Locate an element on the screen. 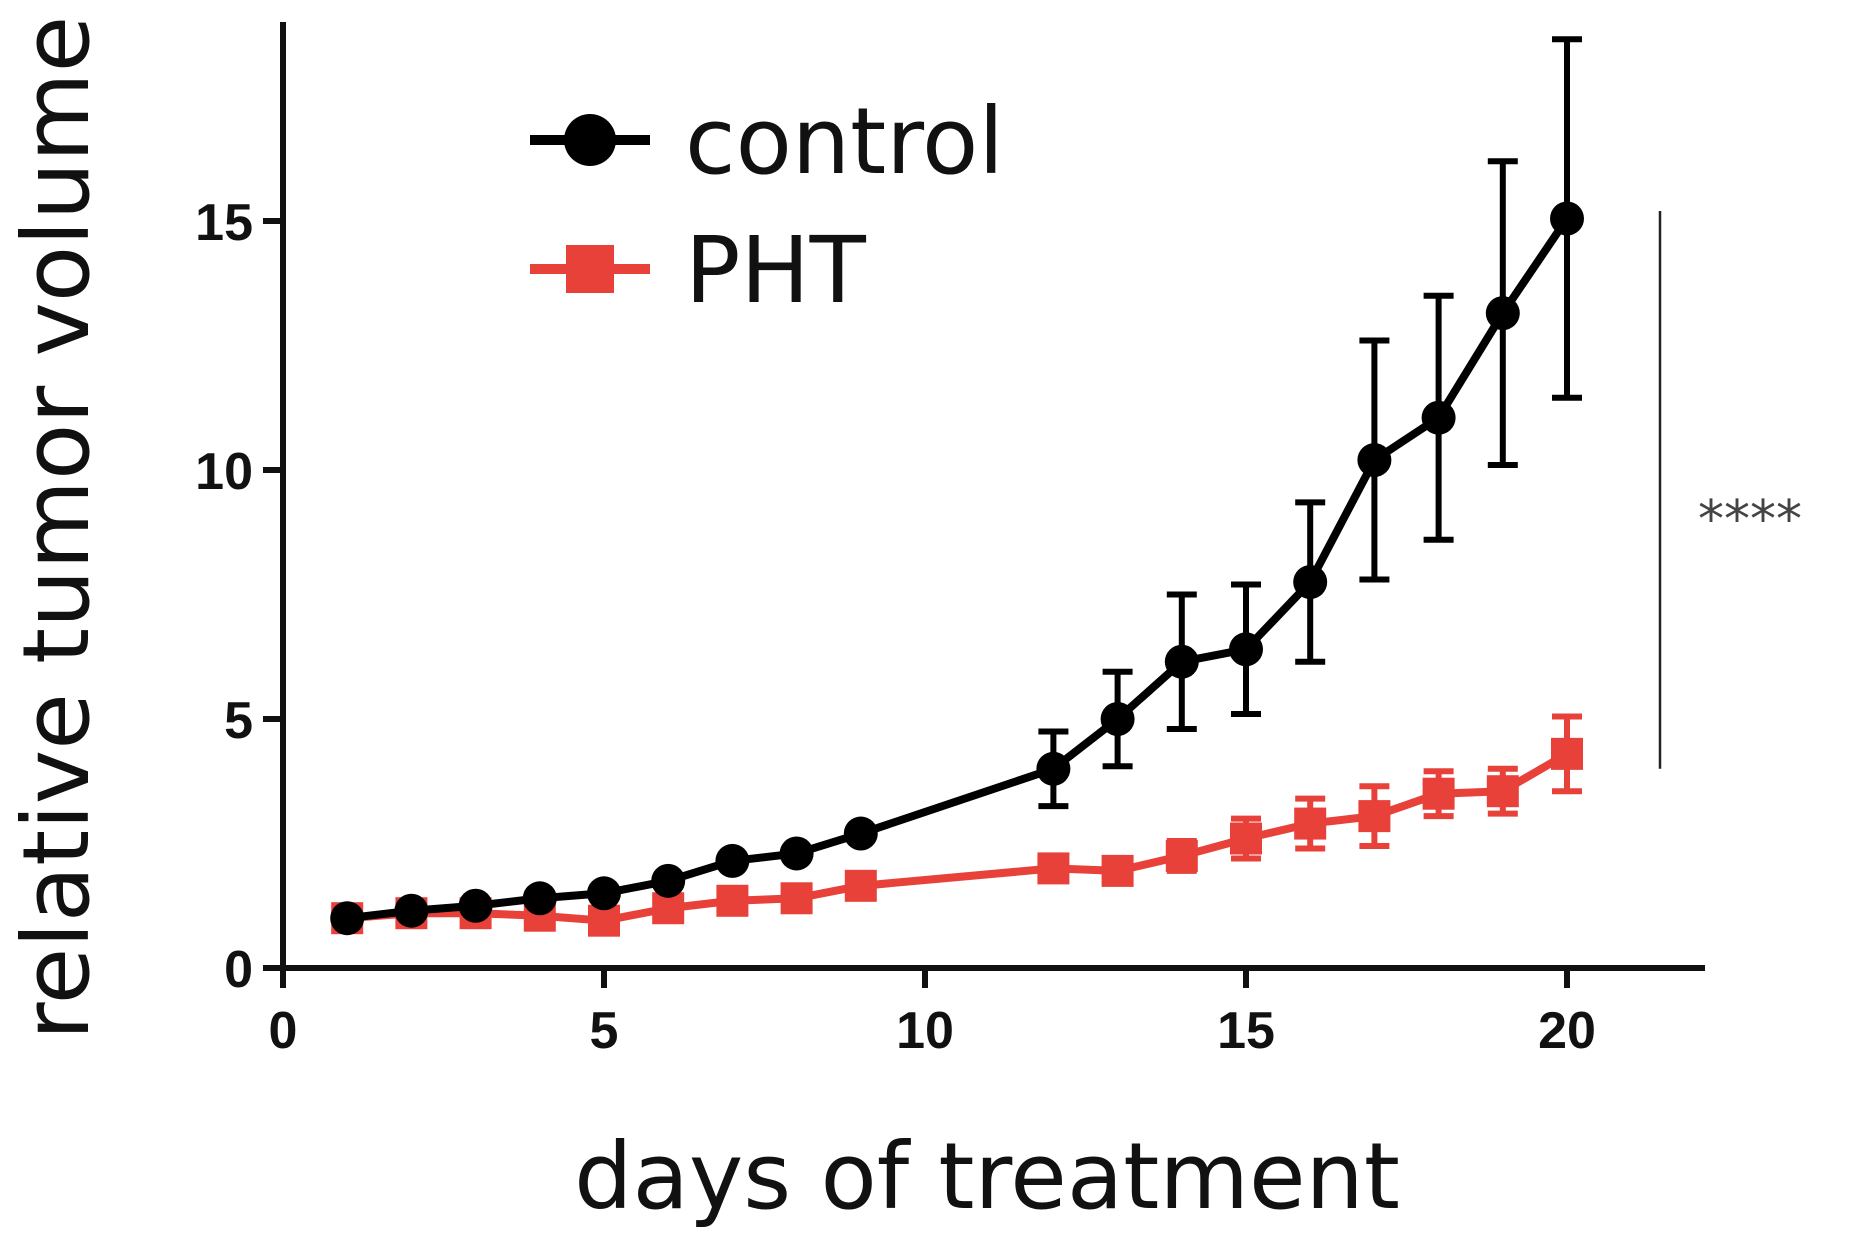 Image resolution: width=1851 pixels, height=1243 pixels. legend-item-control: control is located at coordinates (767, 141).